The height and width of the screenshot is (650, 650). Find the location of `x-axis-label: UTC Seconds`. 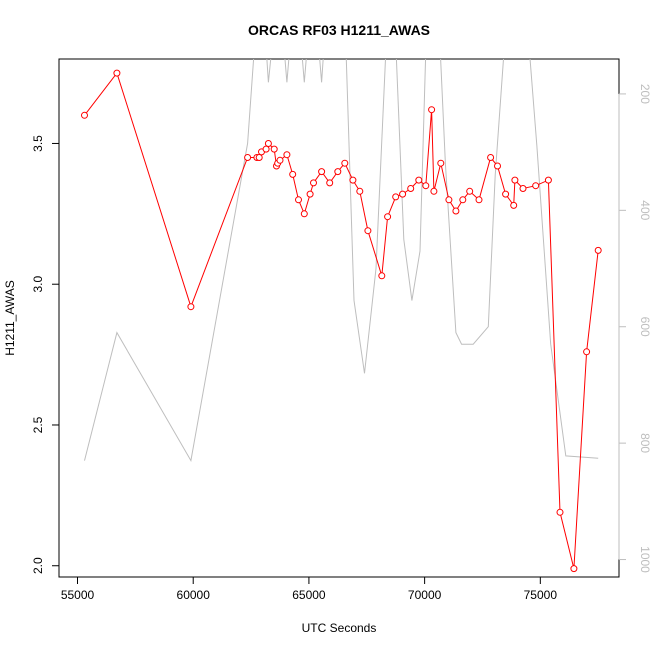

x-axis-label: UTC Seconds is located at coordinates (339, 628).